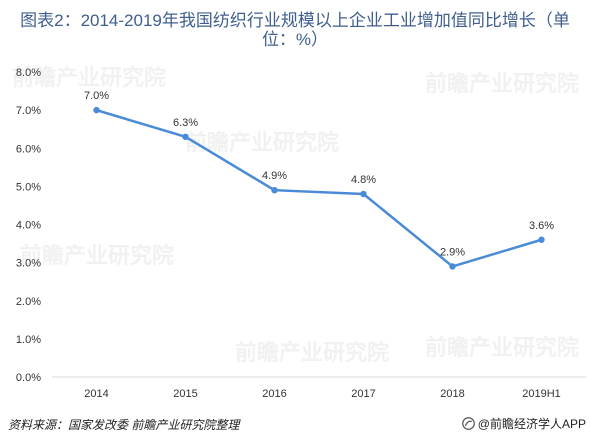  Describe the element at coordinates (452, 394) in the screenshot. I see `x-tick-label: 2018` at that location.